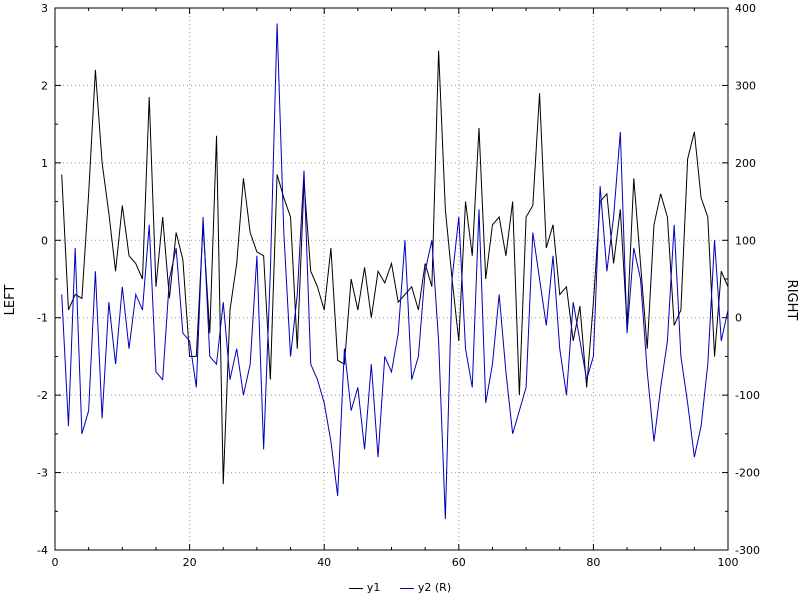 This screenshot has width=800, height=600. I want to click on right-tick-label: 200, so click(745, 163).